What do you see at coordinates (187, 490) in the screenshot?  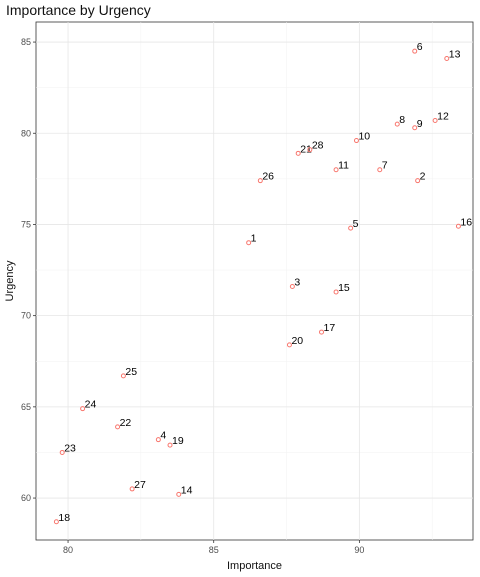 I see `data-point-label: 14` at bounding box center [187, 490].